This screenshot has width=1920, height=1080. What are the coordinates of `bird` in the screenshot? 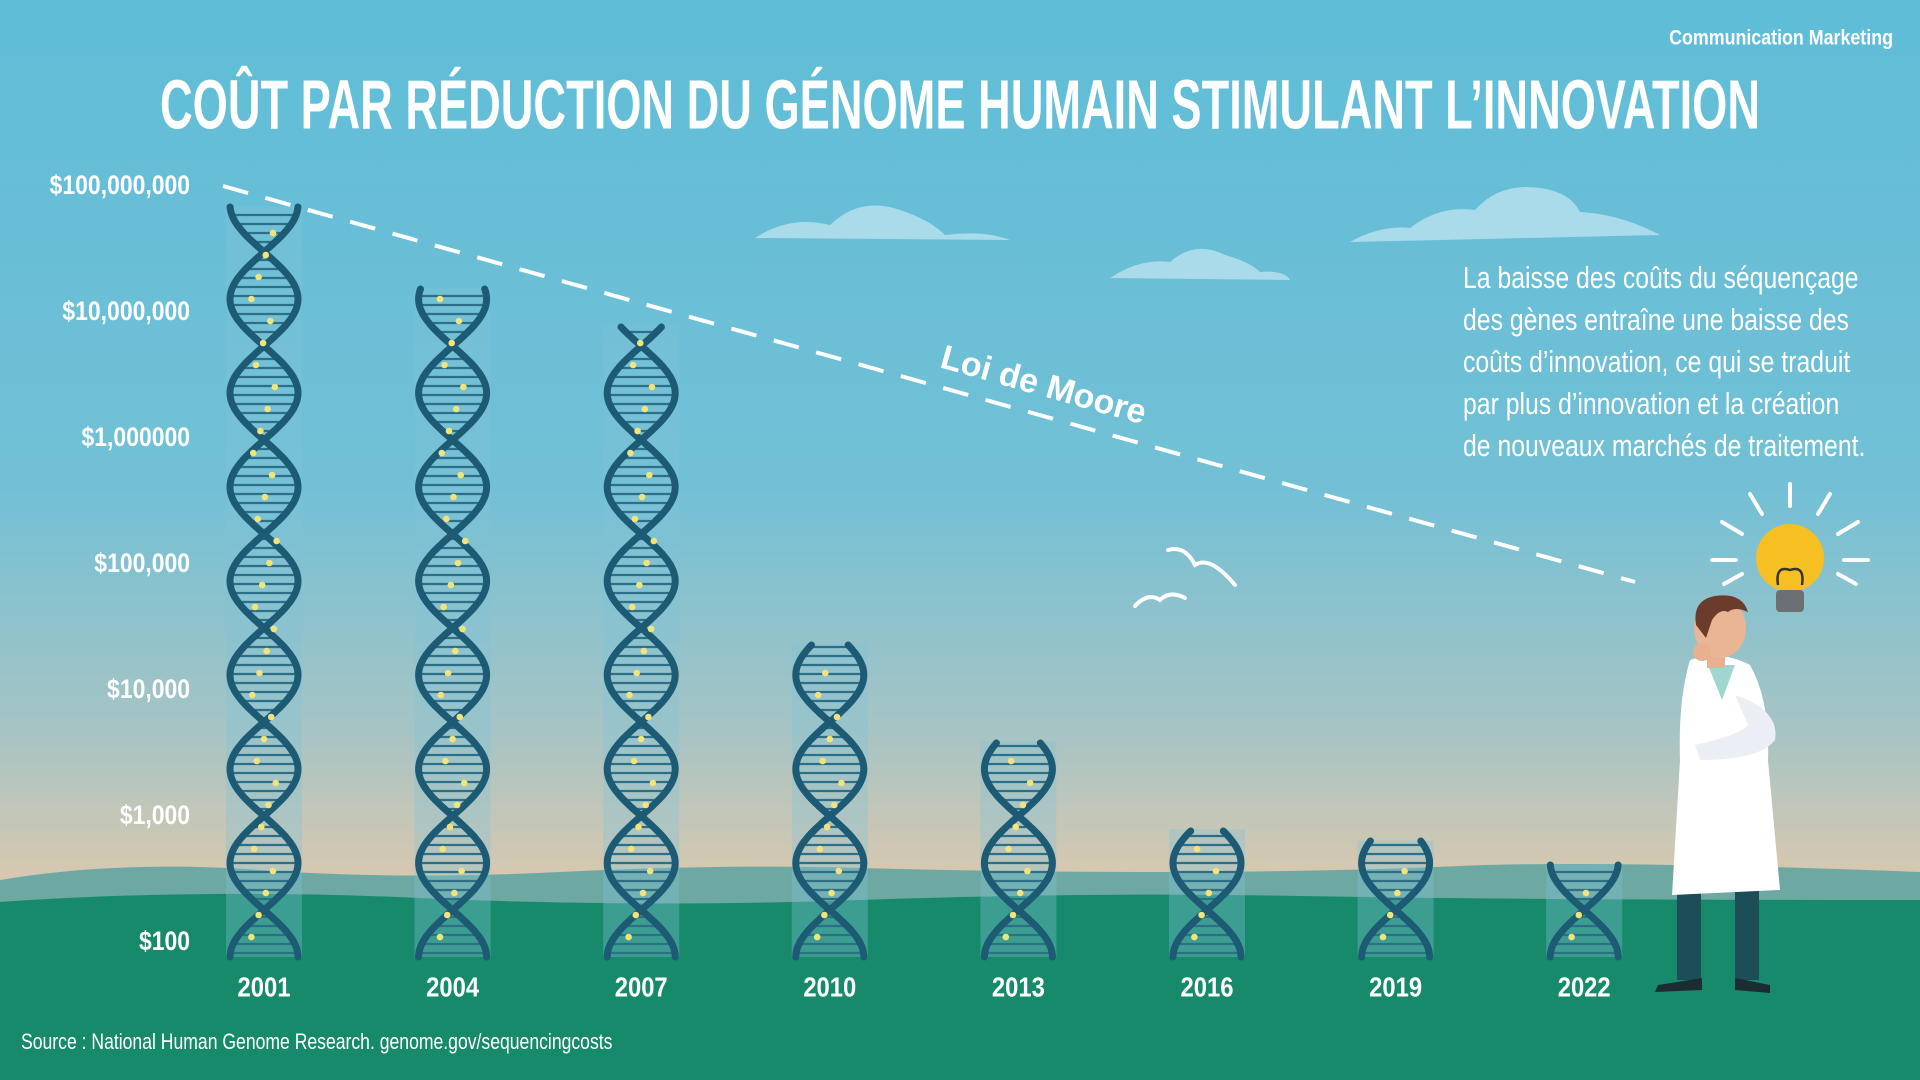 It's located at (1201, 567).